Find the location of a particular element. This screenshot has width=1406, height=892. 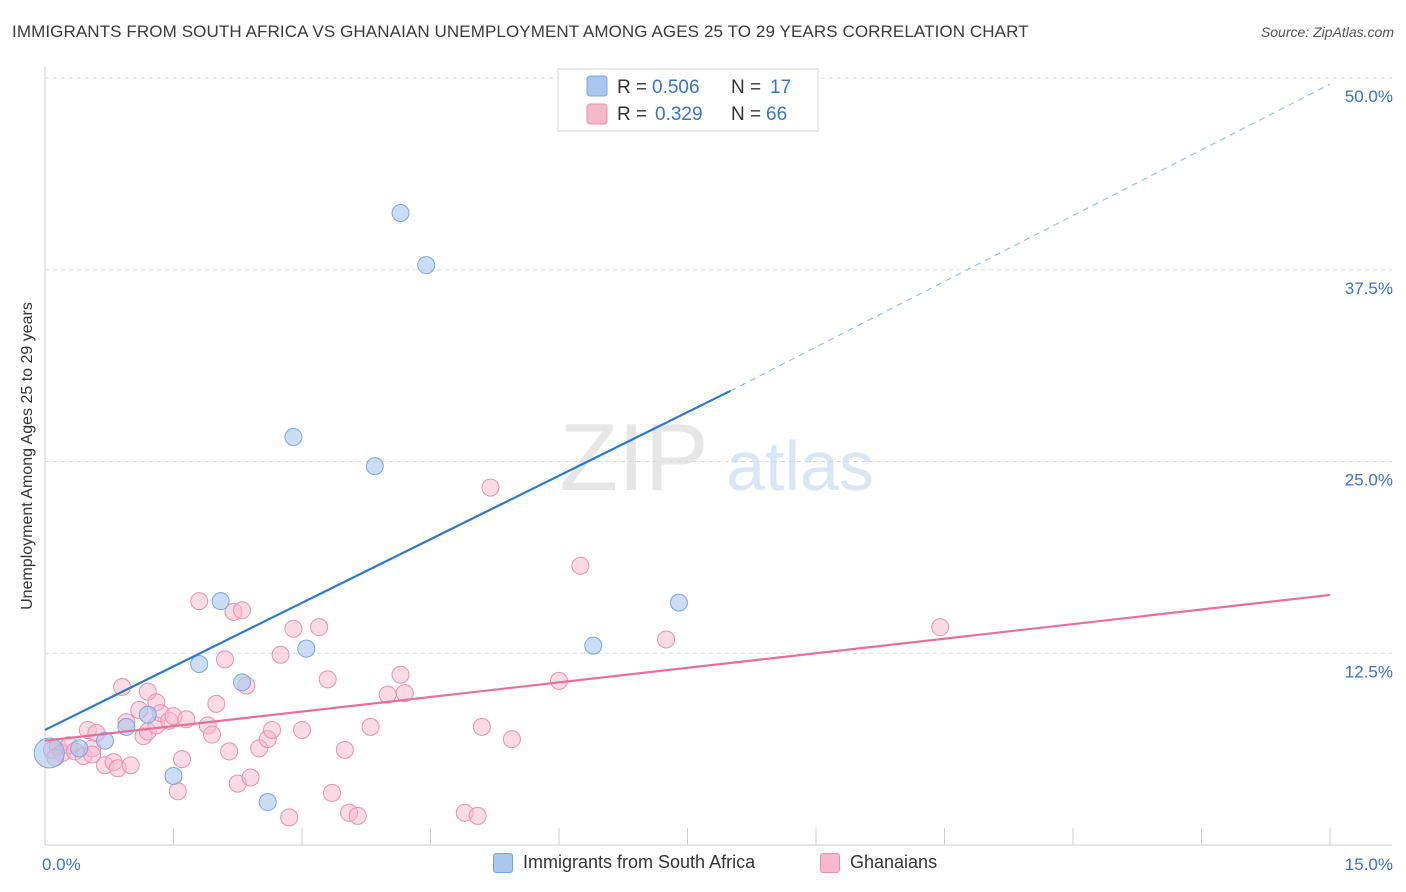

bottom-legend-label-south-africa: Immigrants from South Africa is located at coordinates (639, 862).